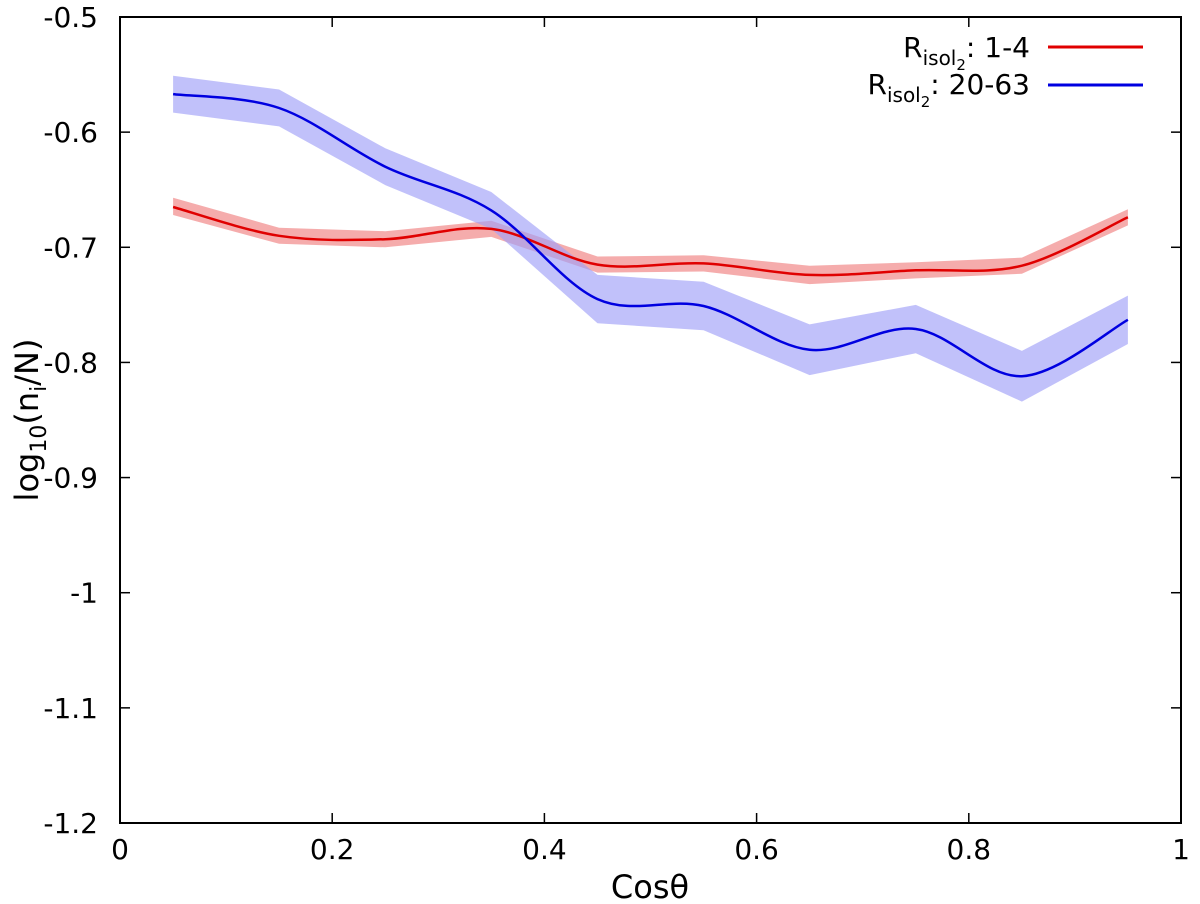  I want to click on legend-entry-red: Risol2: 1-4, so click(1023, 52).